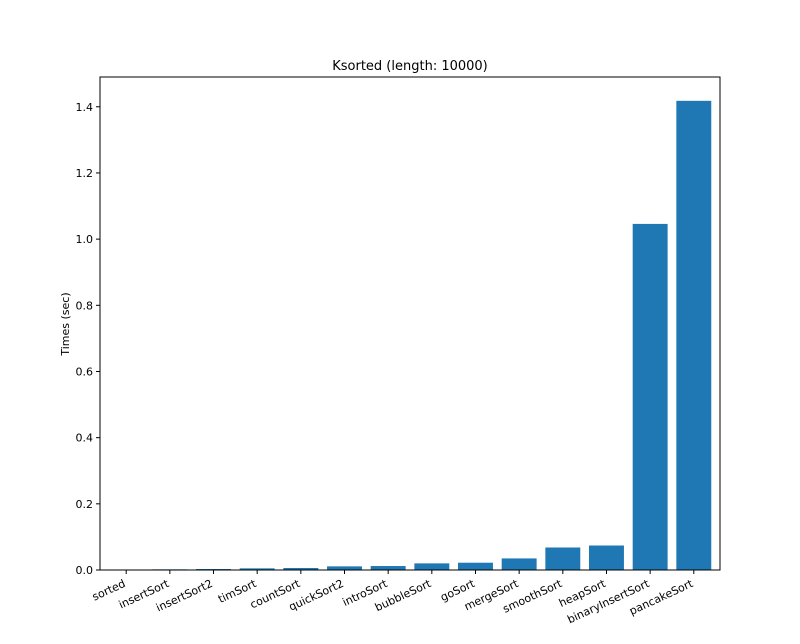  What do you see at coordinates (85, 173) in the screenshot?
I see `y-tick-label: 1.2` at bounding box center [85, 173].